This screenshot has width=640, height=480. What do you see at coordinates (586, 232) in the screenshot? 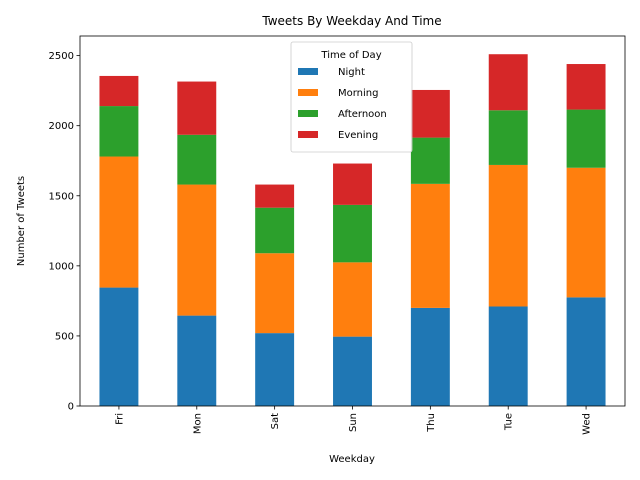
I see `bar-morning-wed` at bounding box center [586, 232].